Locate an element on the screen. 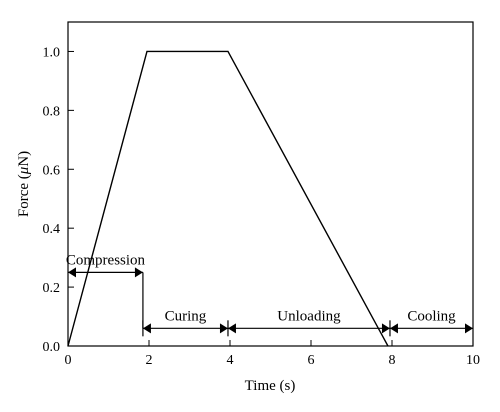 This screenshot has width=500, height=412. phase-label: Curing is located at coordinates (186, 316).